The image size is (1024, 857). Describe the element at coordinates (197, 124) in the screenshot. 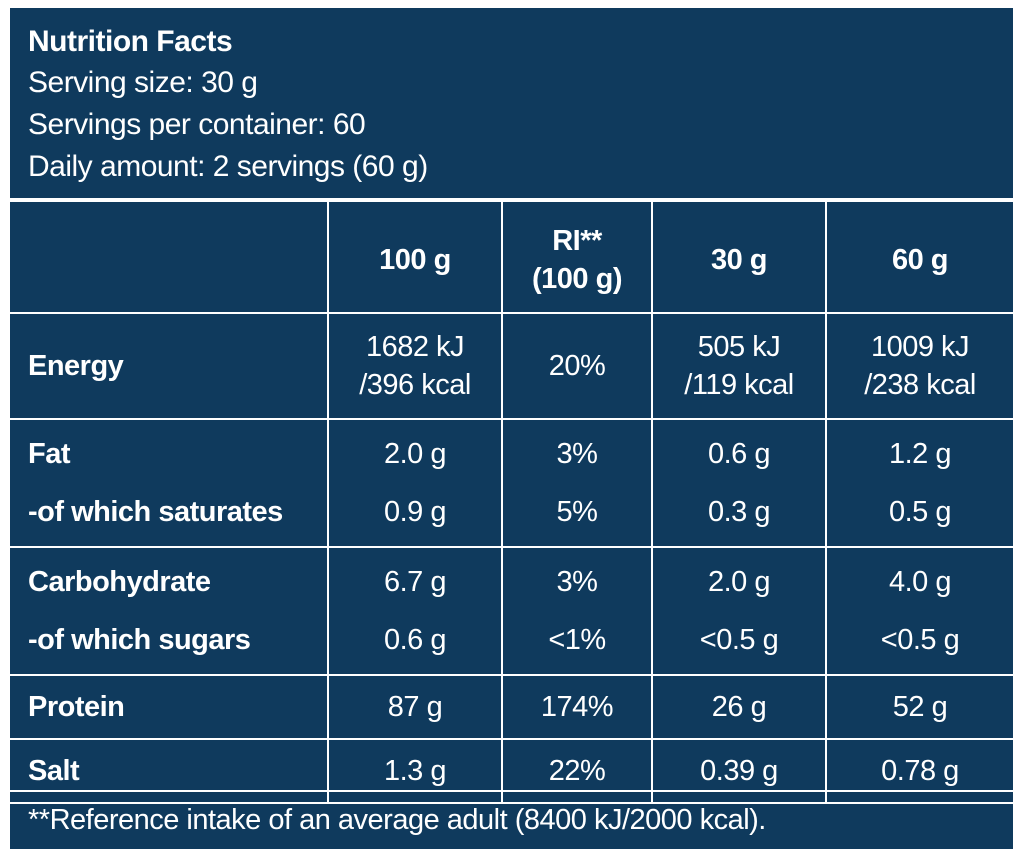

I see `servings-per-container: Servings per container: 60` at that location.